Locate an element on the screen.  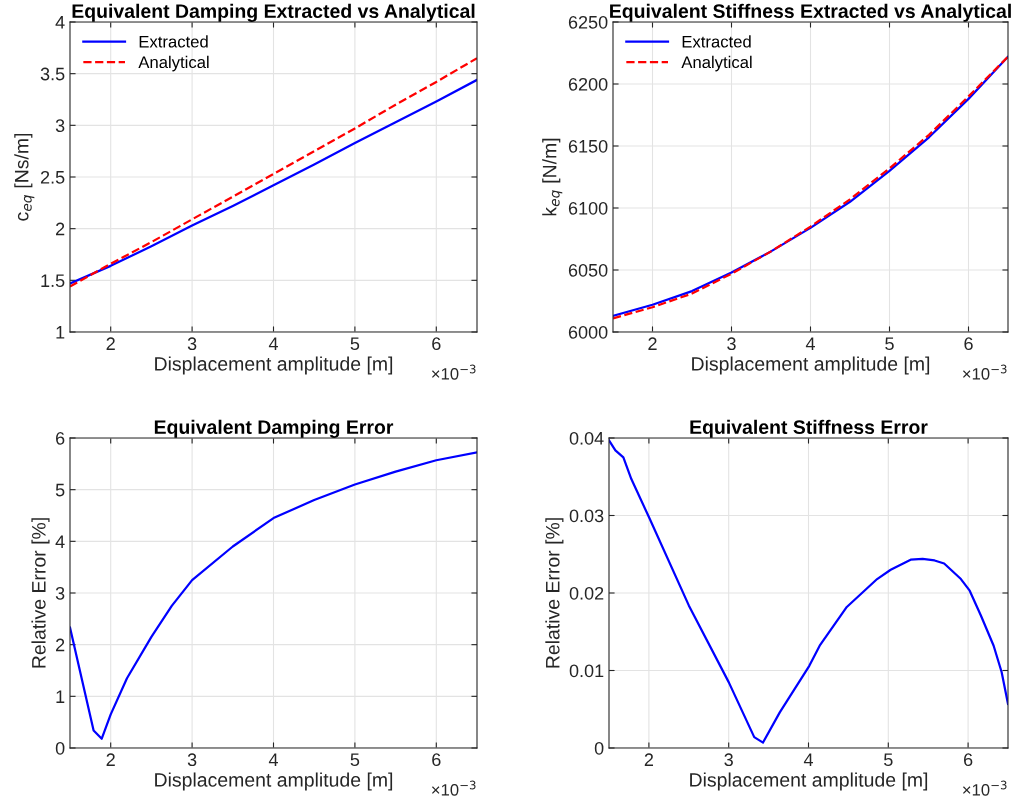
y-tick-label: 6 is located at coordinates (60, 438).